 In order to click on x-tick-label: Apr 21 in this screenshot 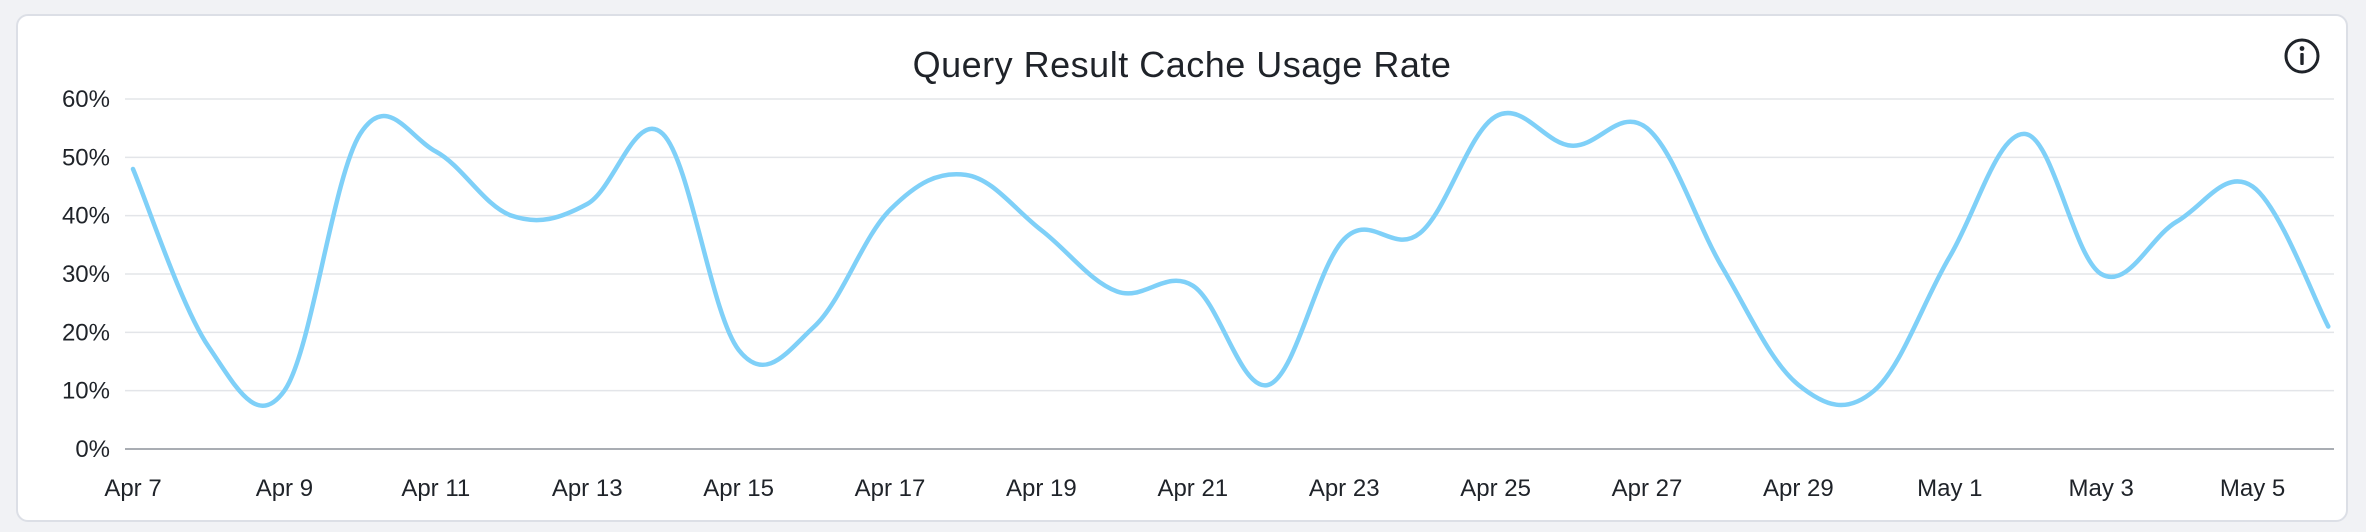, I will do `click(1192, 488)`.